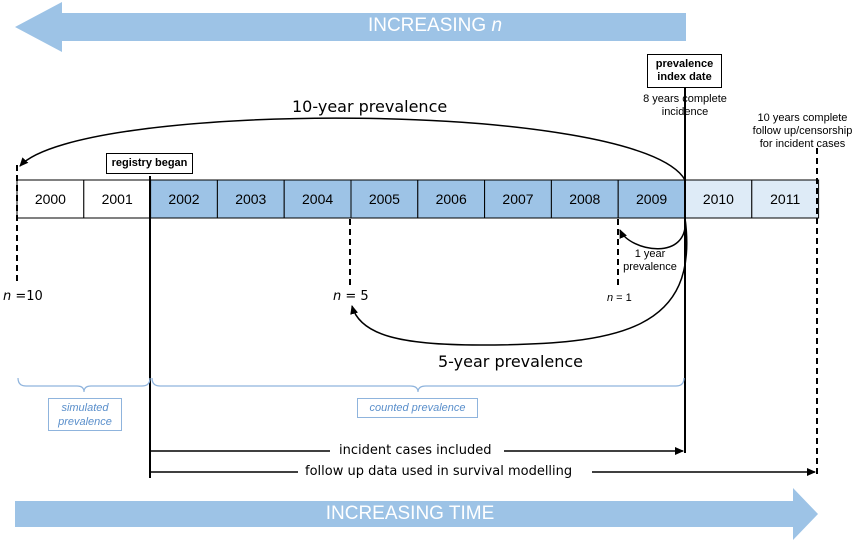  I want to click on increasing-n-var: n, so click(497, 25).